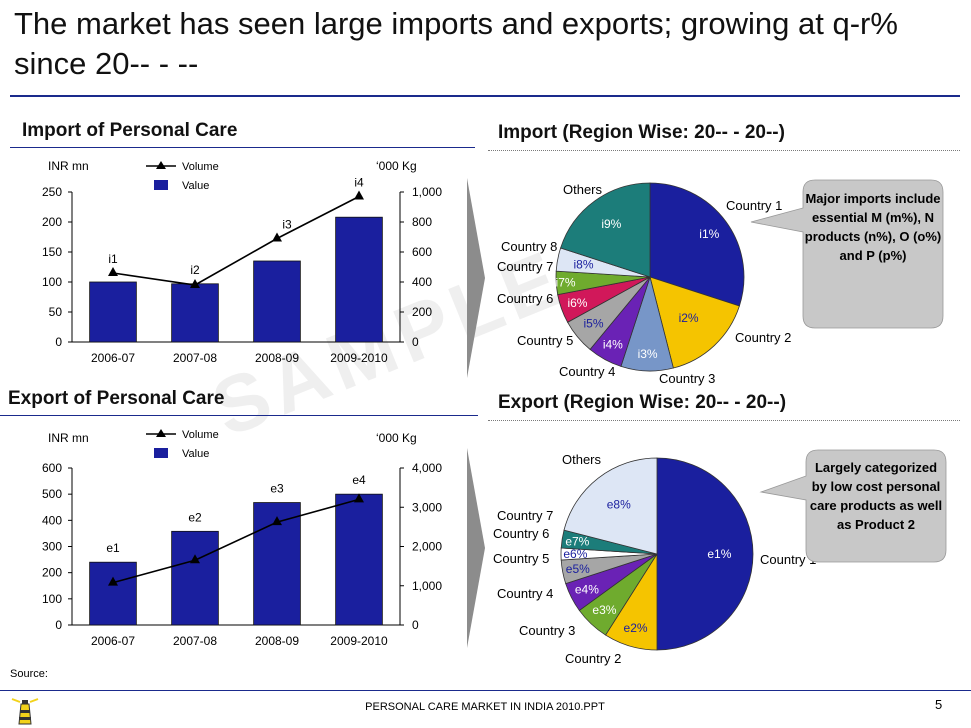  Describe the element at coordinates (545, 340) in the screenshot. I see `pie-category-label: Country 5` at that location.